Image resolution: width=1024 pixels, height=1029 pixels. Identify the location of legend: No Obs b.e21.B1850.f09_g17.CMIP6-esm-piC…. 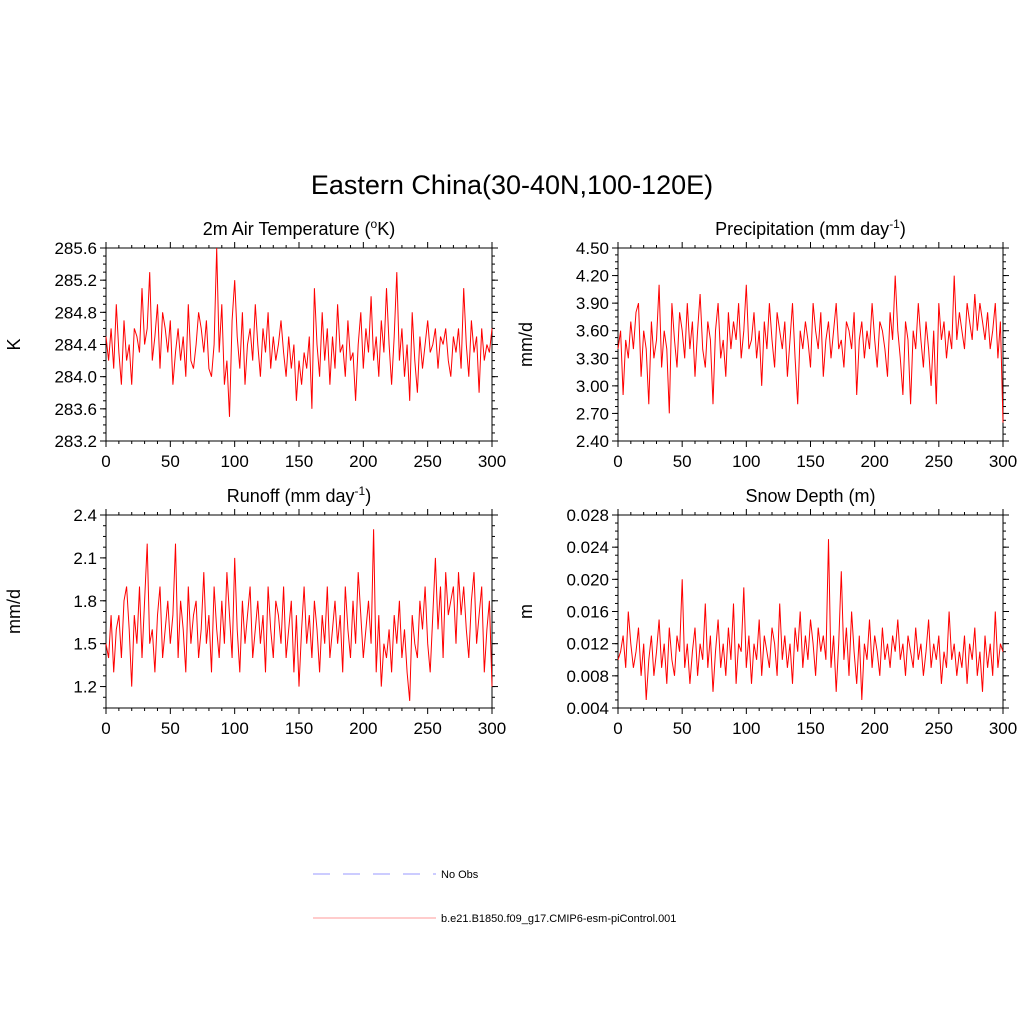
(494, 897).